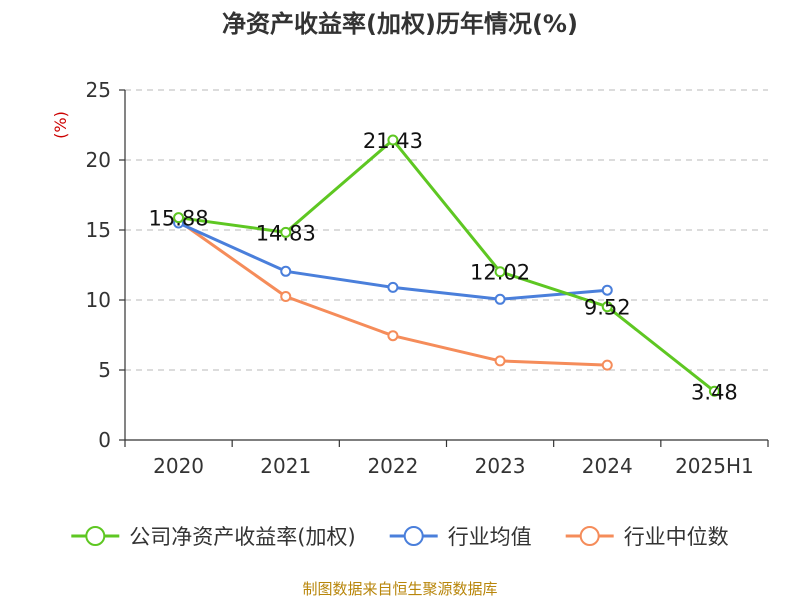  Describe the element at coordinates (676, 537) in the screenshot. I see `legend-label: 行业中位数` at that location.